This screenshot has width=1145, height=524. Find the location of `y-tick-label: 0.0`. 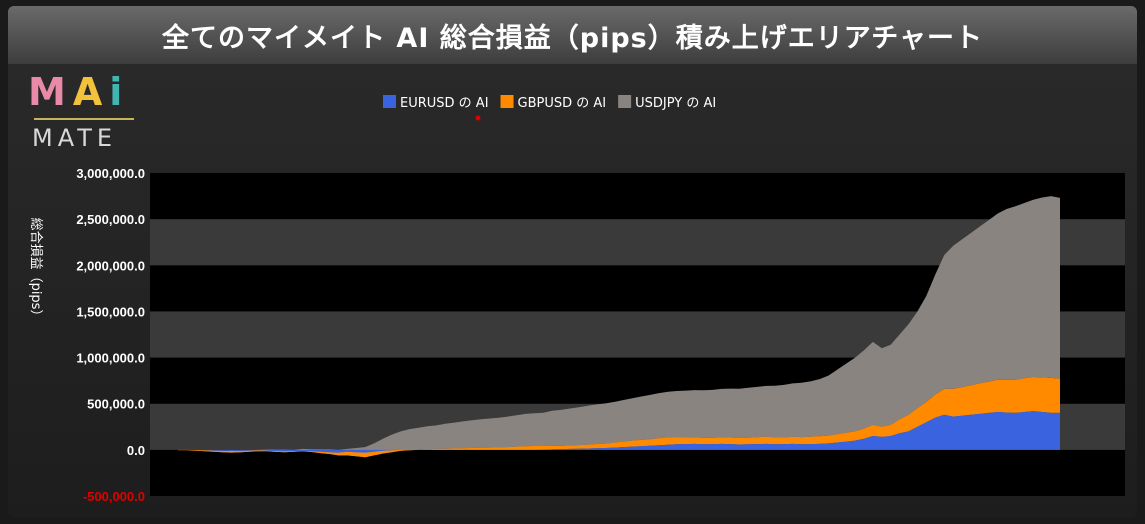

y-tick-label: 0.0 is located at coordinates (136, 450).